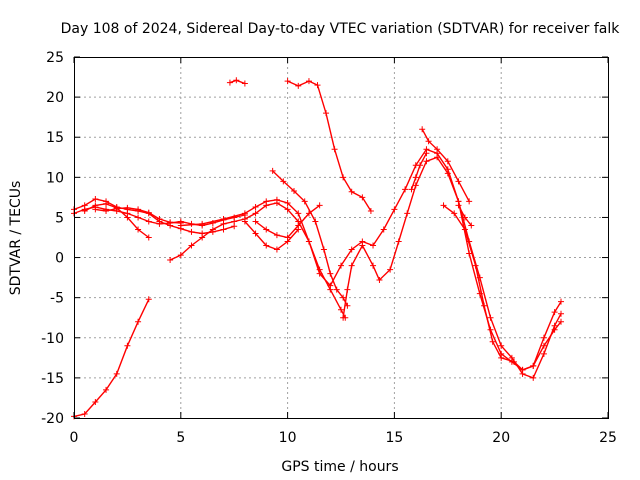 The height and width of the screenshot is (480, 640). Describe the element at coordinates (74, 438) in the screenshot. I see `x-tick-label: 0` at that location.